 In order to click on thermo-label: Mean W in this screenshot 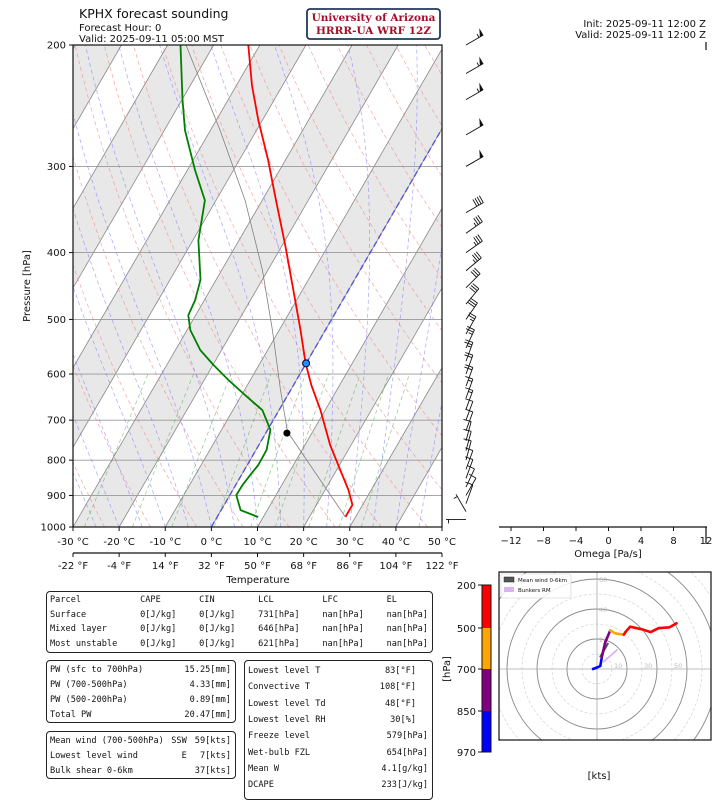, I will do `click(263, 769)`.